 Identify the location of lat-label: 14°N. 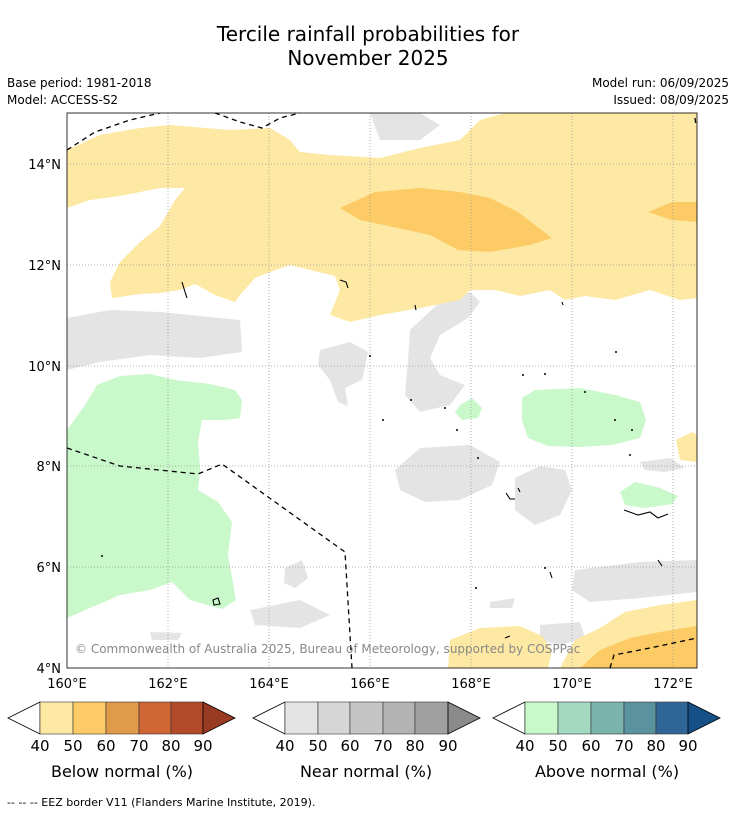
(44, 165).